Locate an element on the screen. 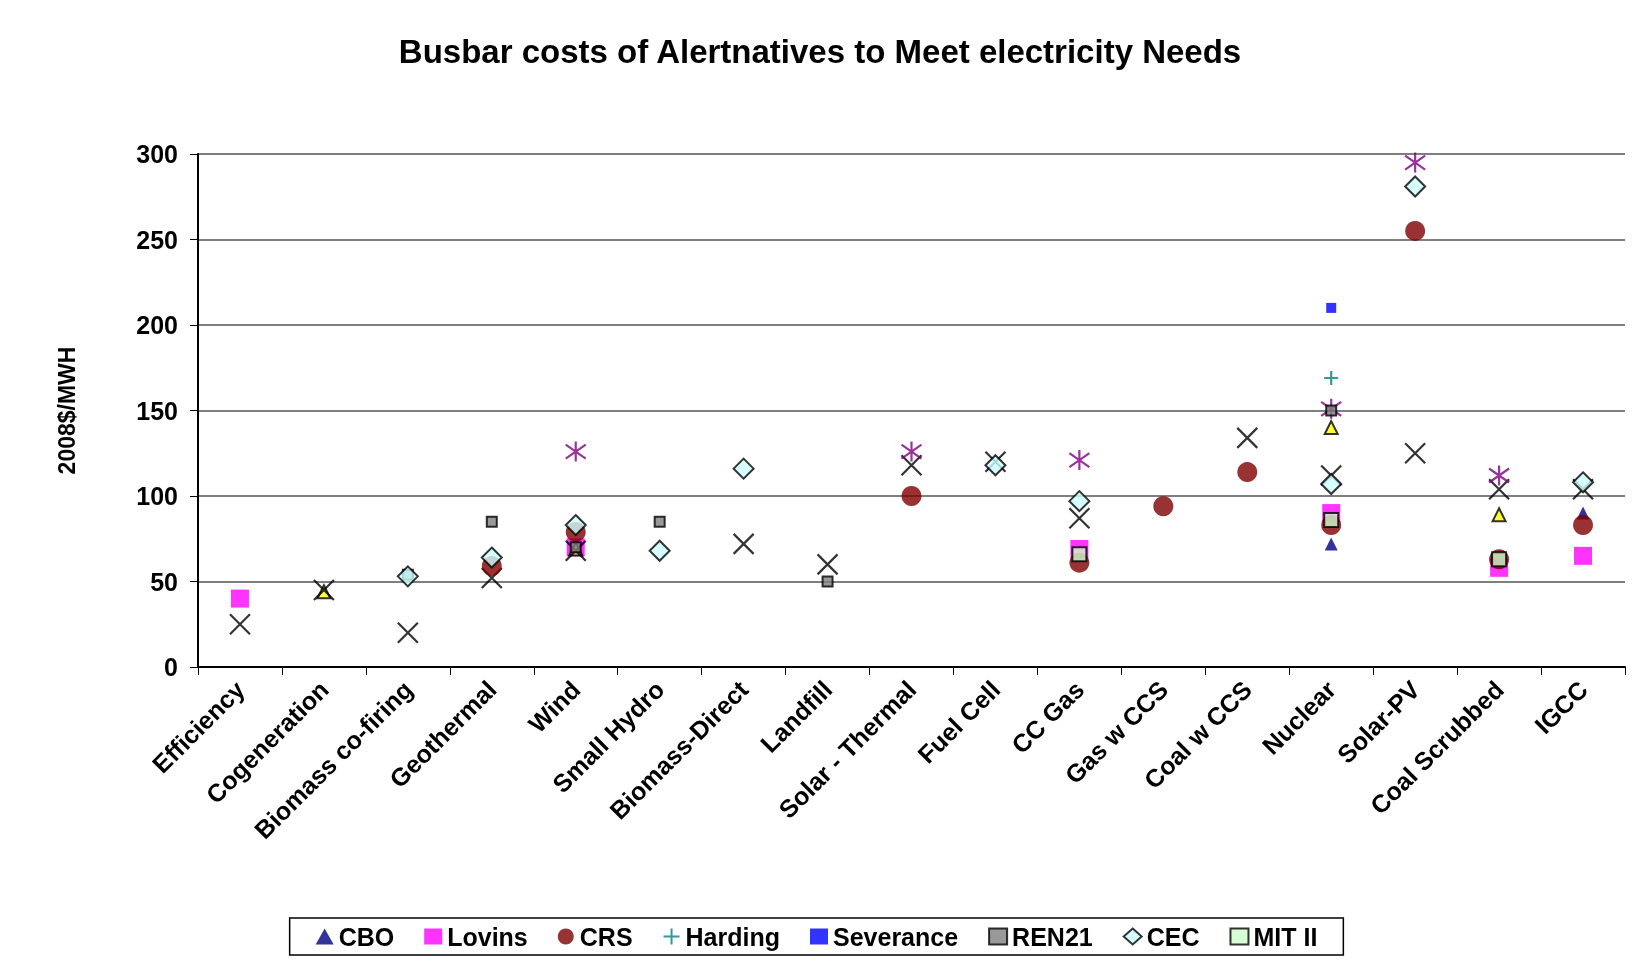 The width and height of the screenshot is (1633, 963). legend-label: Harding is located at coordinates (733, 936).